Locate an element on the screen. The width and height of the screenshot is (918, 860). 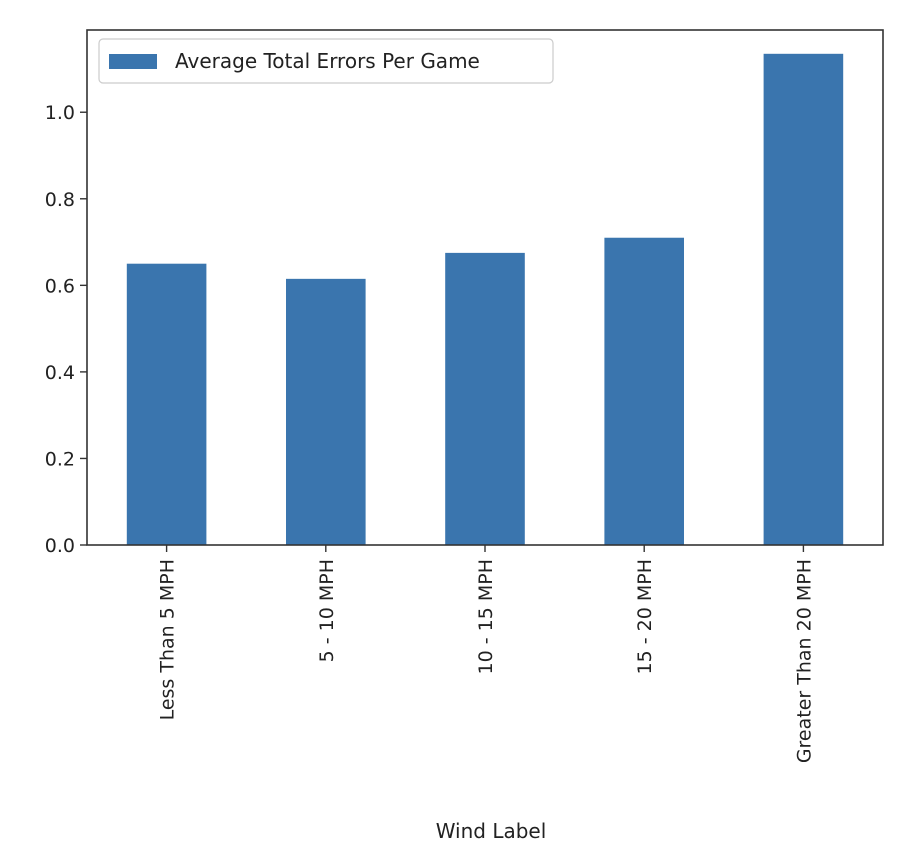
legend-label: Average Total Errors Per Game is located at coordinates (327, 61).